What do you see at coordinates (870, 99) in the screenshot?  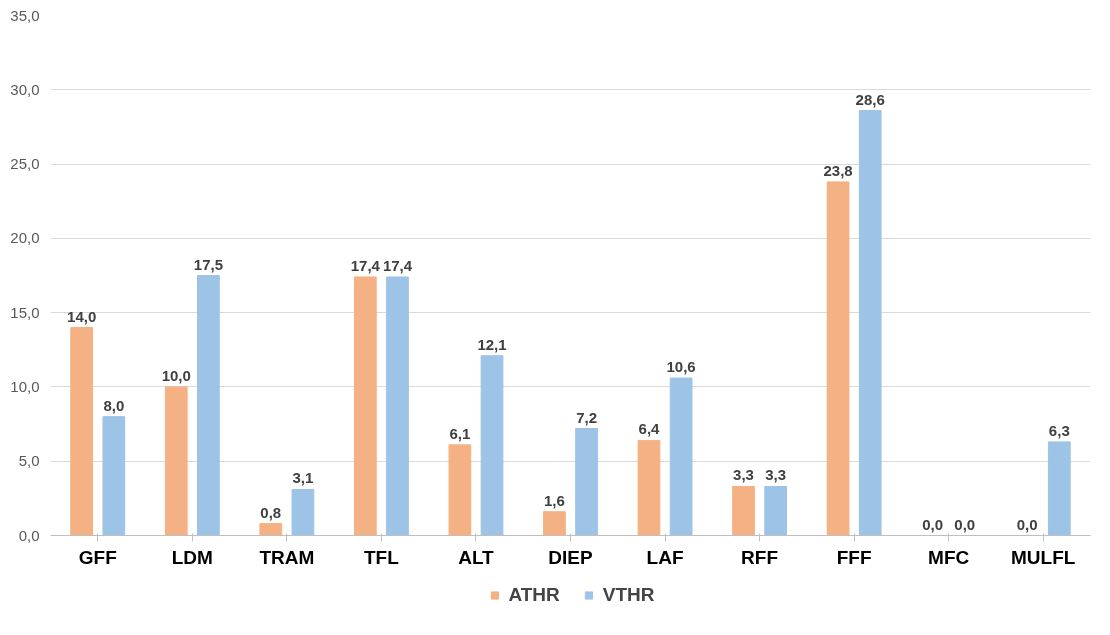 I see `data-label: 28,6` at bounding box center [870, 99].